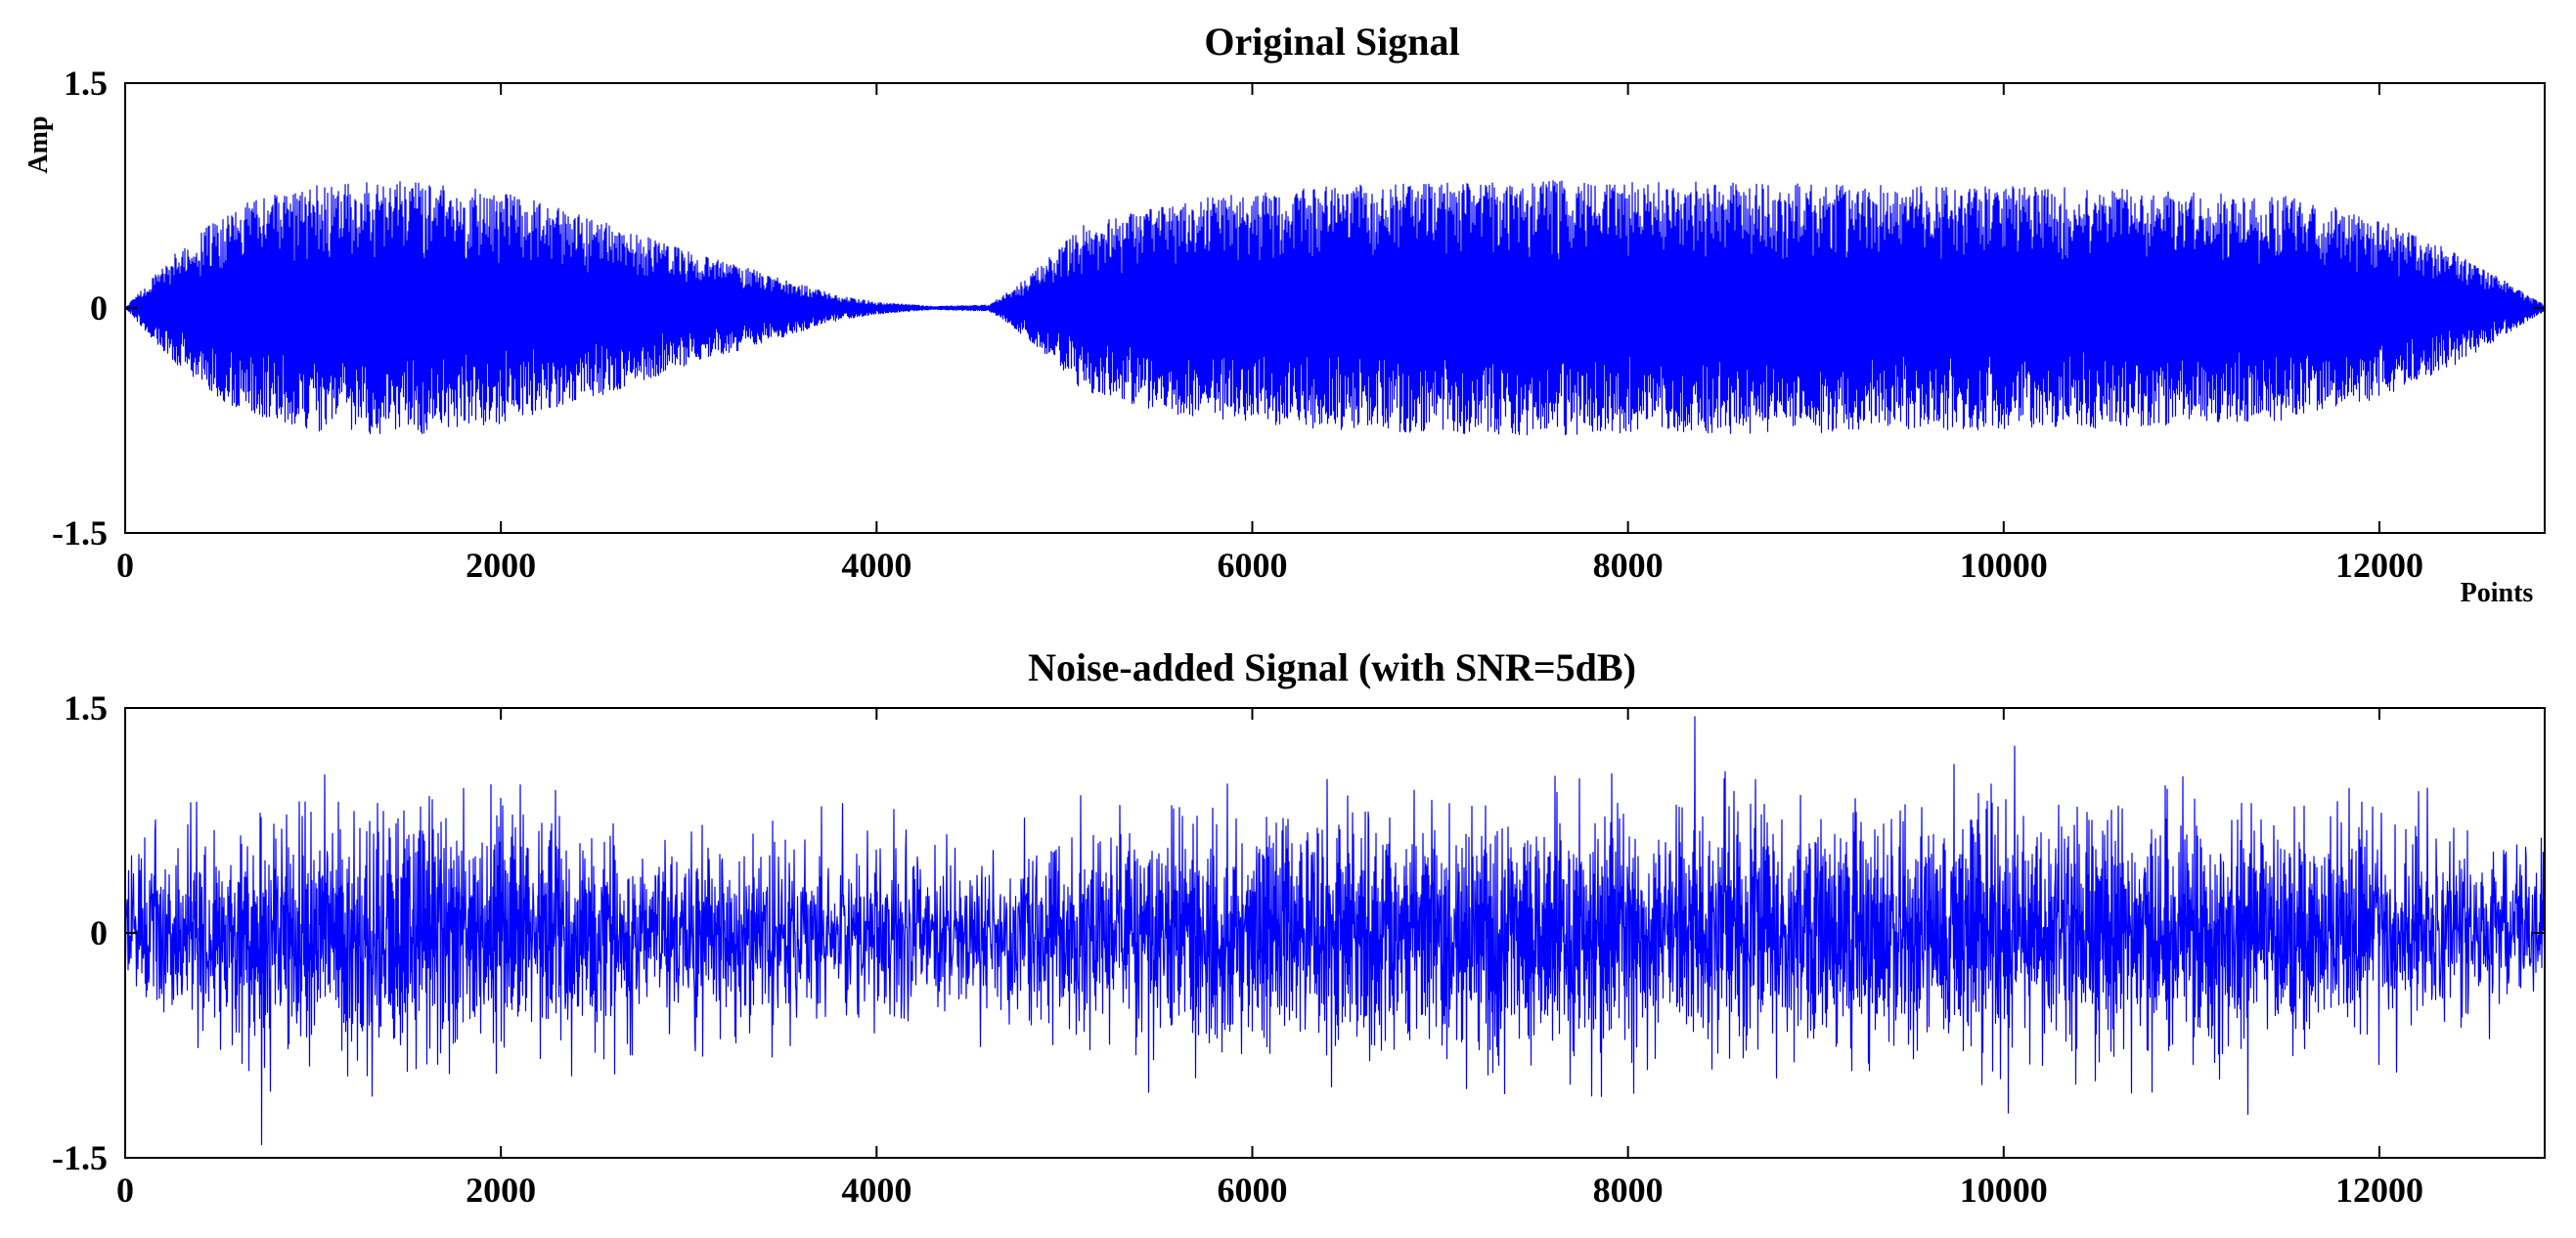  What do you see at coordinates (2497, 593) in the screenshot?
I see `x-axis-label-original: Points` at bounding box center [2497, 593].